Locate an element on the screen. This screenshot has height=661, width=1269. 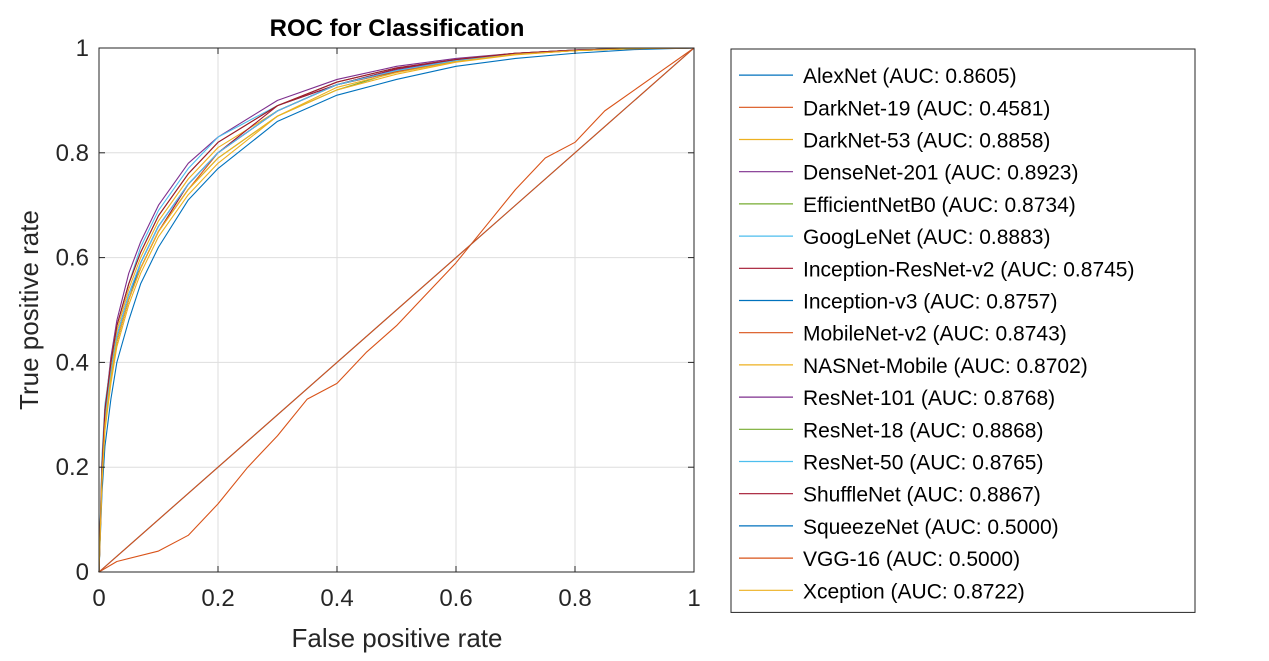
legend-entry: DarkNet-19 (AUC: 0.4581) is located at coordinates (926, 108).